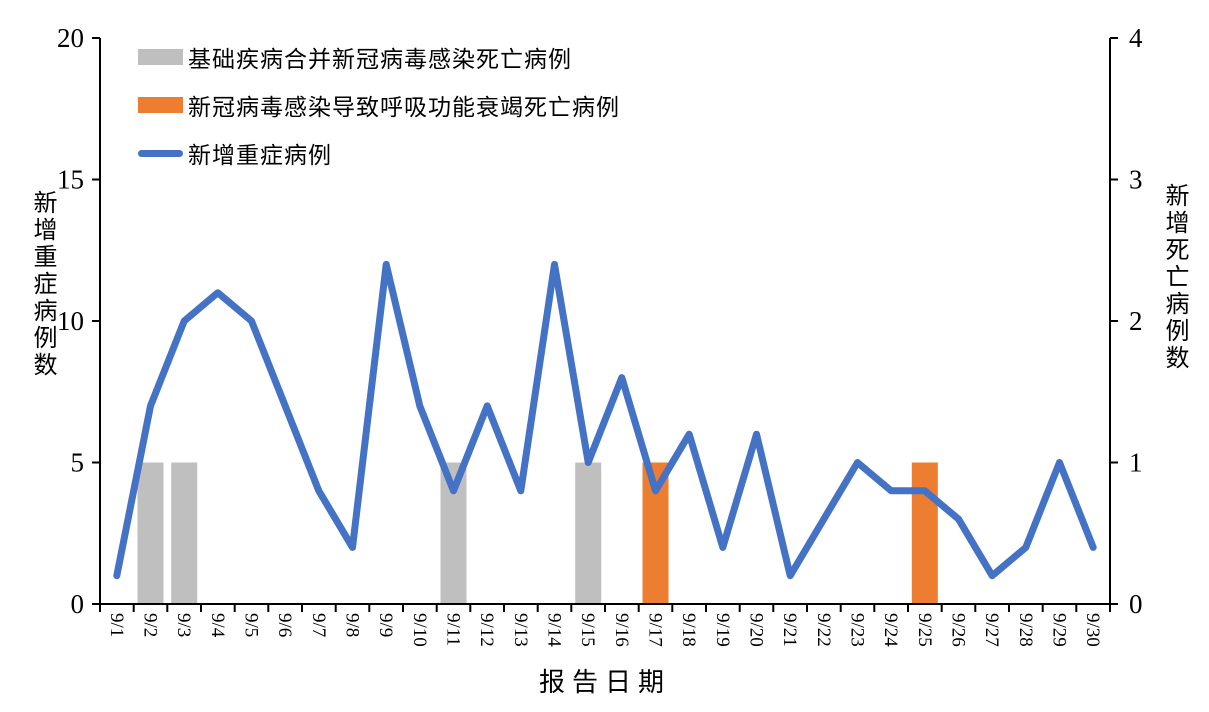  I want to click on x-tick-label: 9/22, so click(823, 630).